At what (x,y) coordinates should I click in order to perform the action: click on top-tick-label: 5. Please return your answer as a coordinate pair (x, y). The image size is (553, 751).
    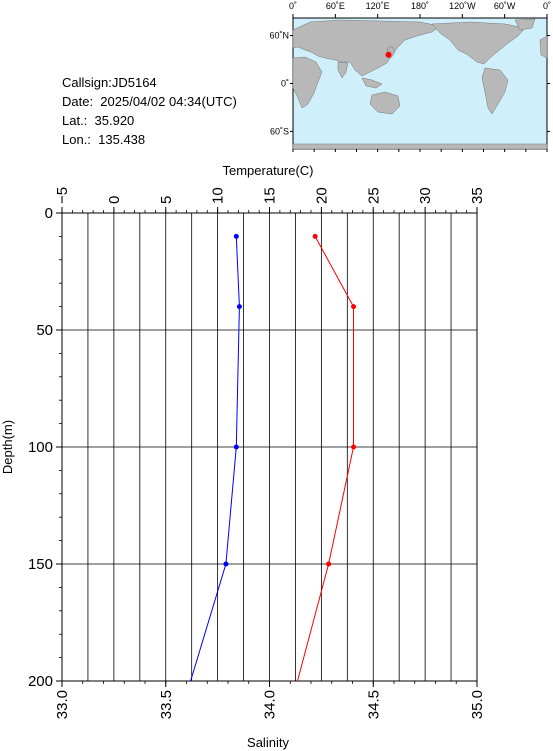
    Looking at the image, I should click on (166, 200).